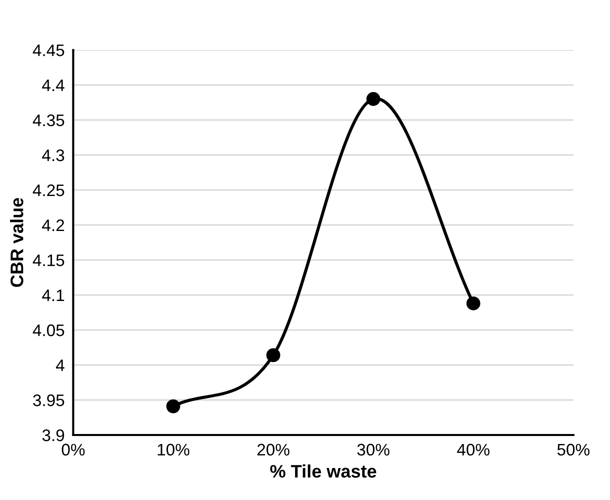 This screenshot has height=500, width=610. What do you see at coordinates (53, 435) in the screenshot?
I see `y-tick-label: 3.9` at bounding box center [53, 435].